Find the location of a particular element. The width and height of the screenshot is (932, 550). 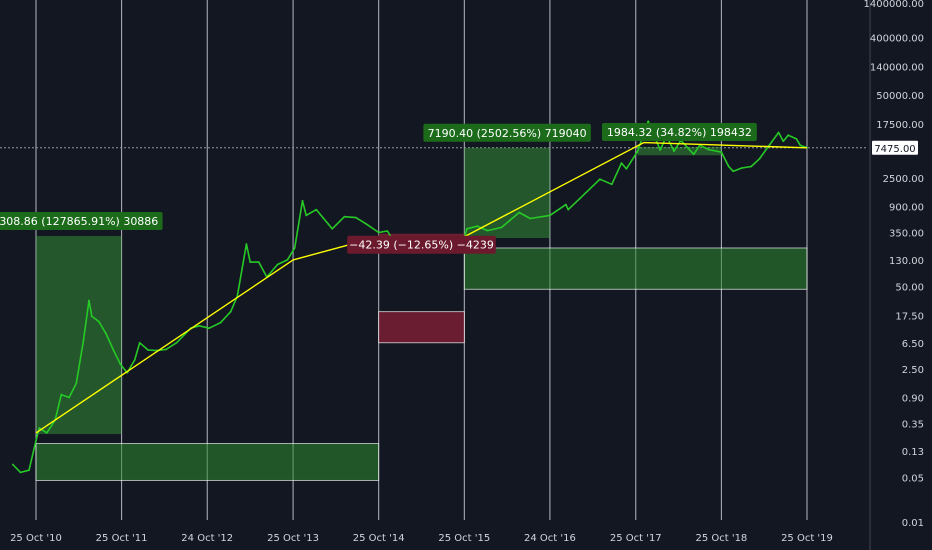

x-tick-label: 25 Oct '11 is located at coordinates (122, 538).